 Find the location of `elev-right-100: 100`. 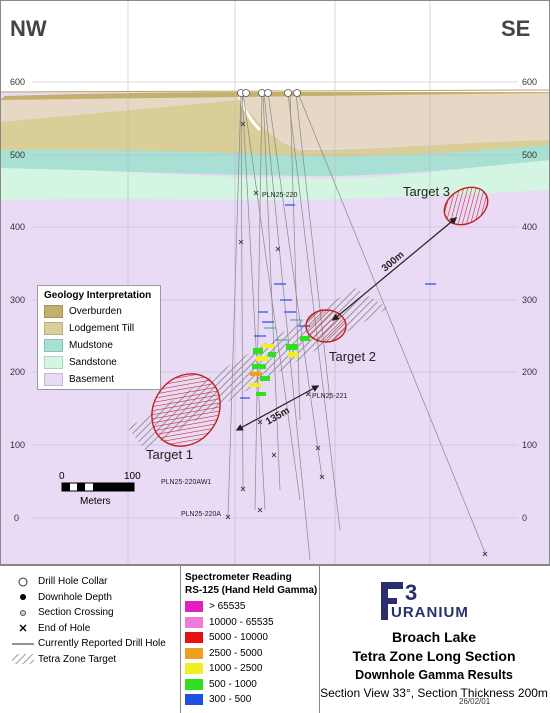

elev-right-100: 100 is located at coordinates (529, 445).